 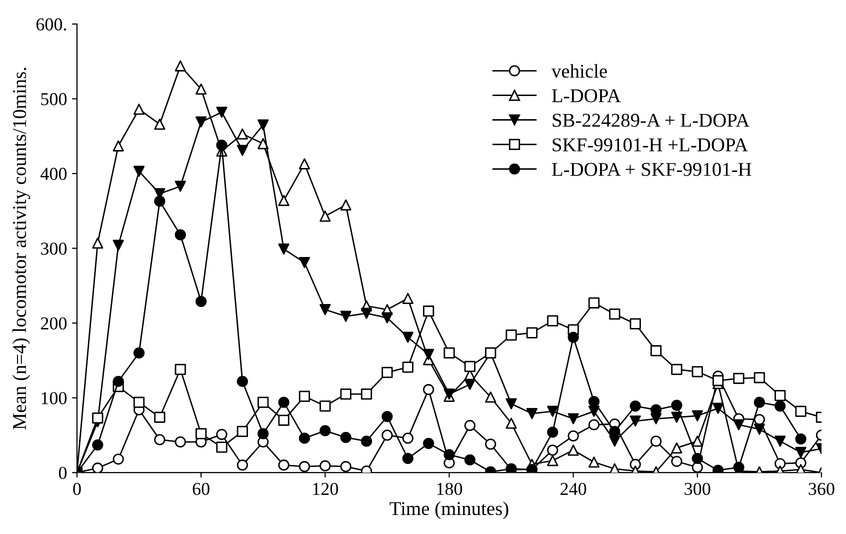 What do you see at coordinates (449, 489) in the screenshot?
I see `x-tick-label: 180` at bounding box center [449, 489].